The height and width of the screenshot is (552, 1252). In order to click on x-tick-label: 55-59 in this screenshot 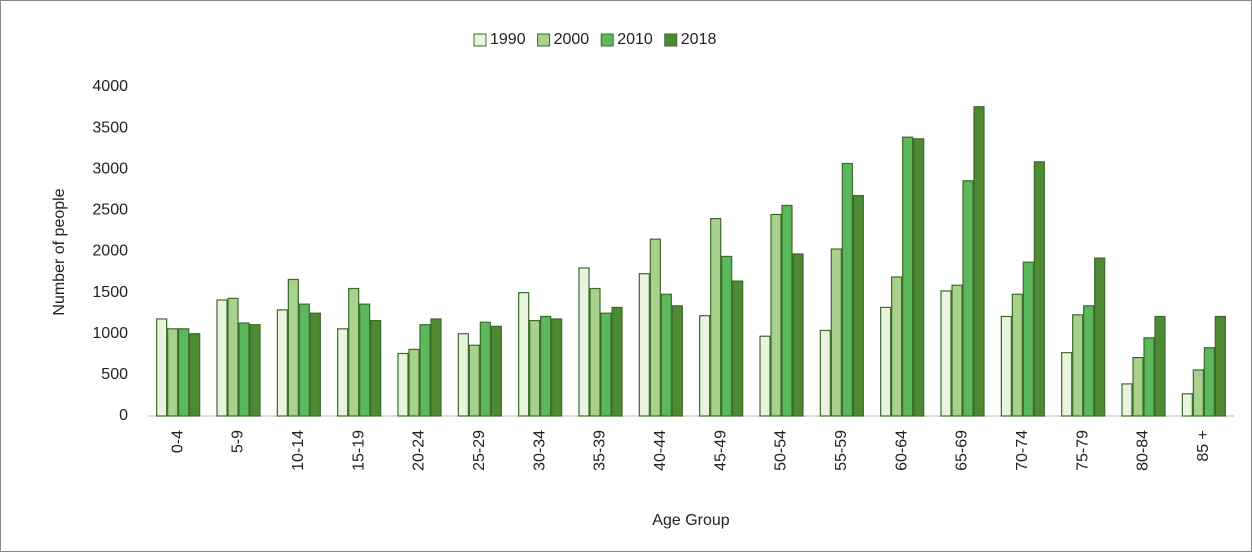, I will do `click(841, 450)`.